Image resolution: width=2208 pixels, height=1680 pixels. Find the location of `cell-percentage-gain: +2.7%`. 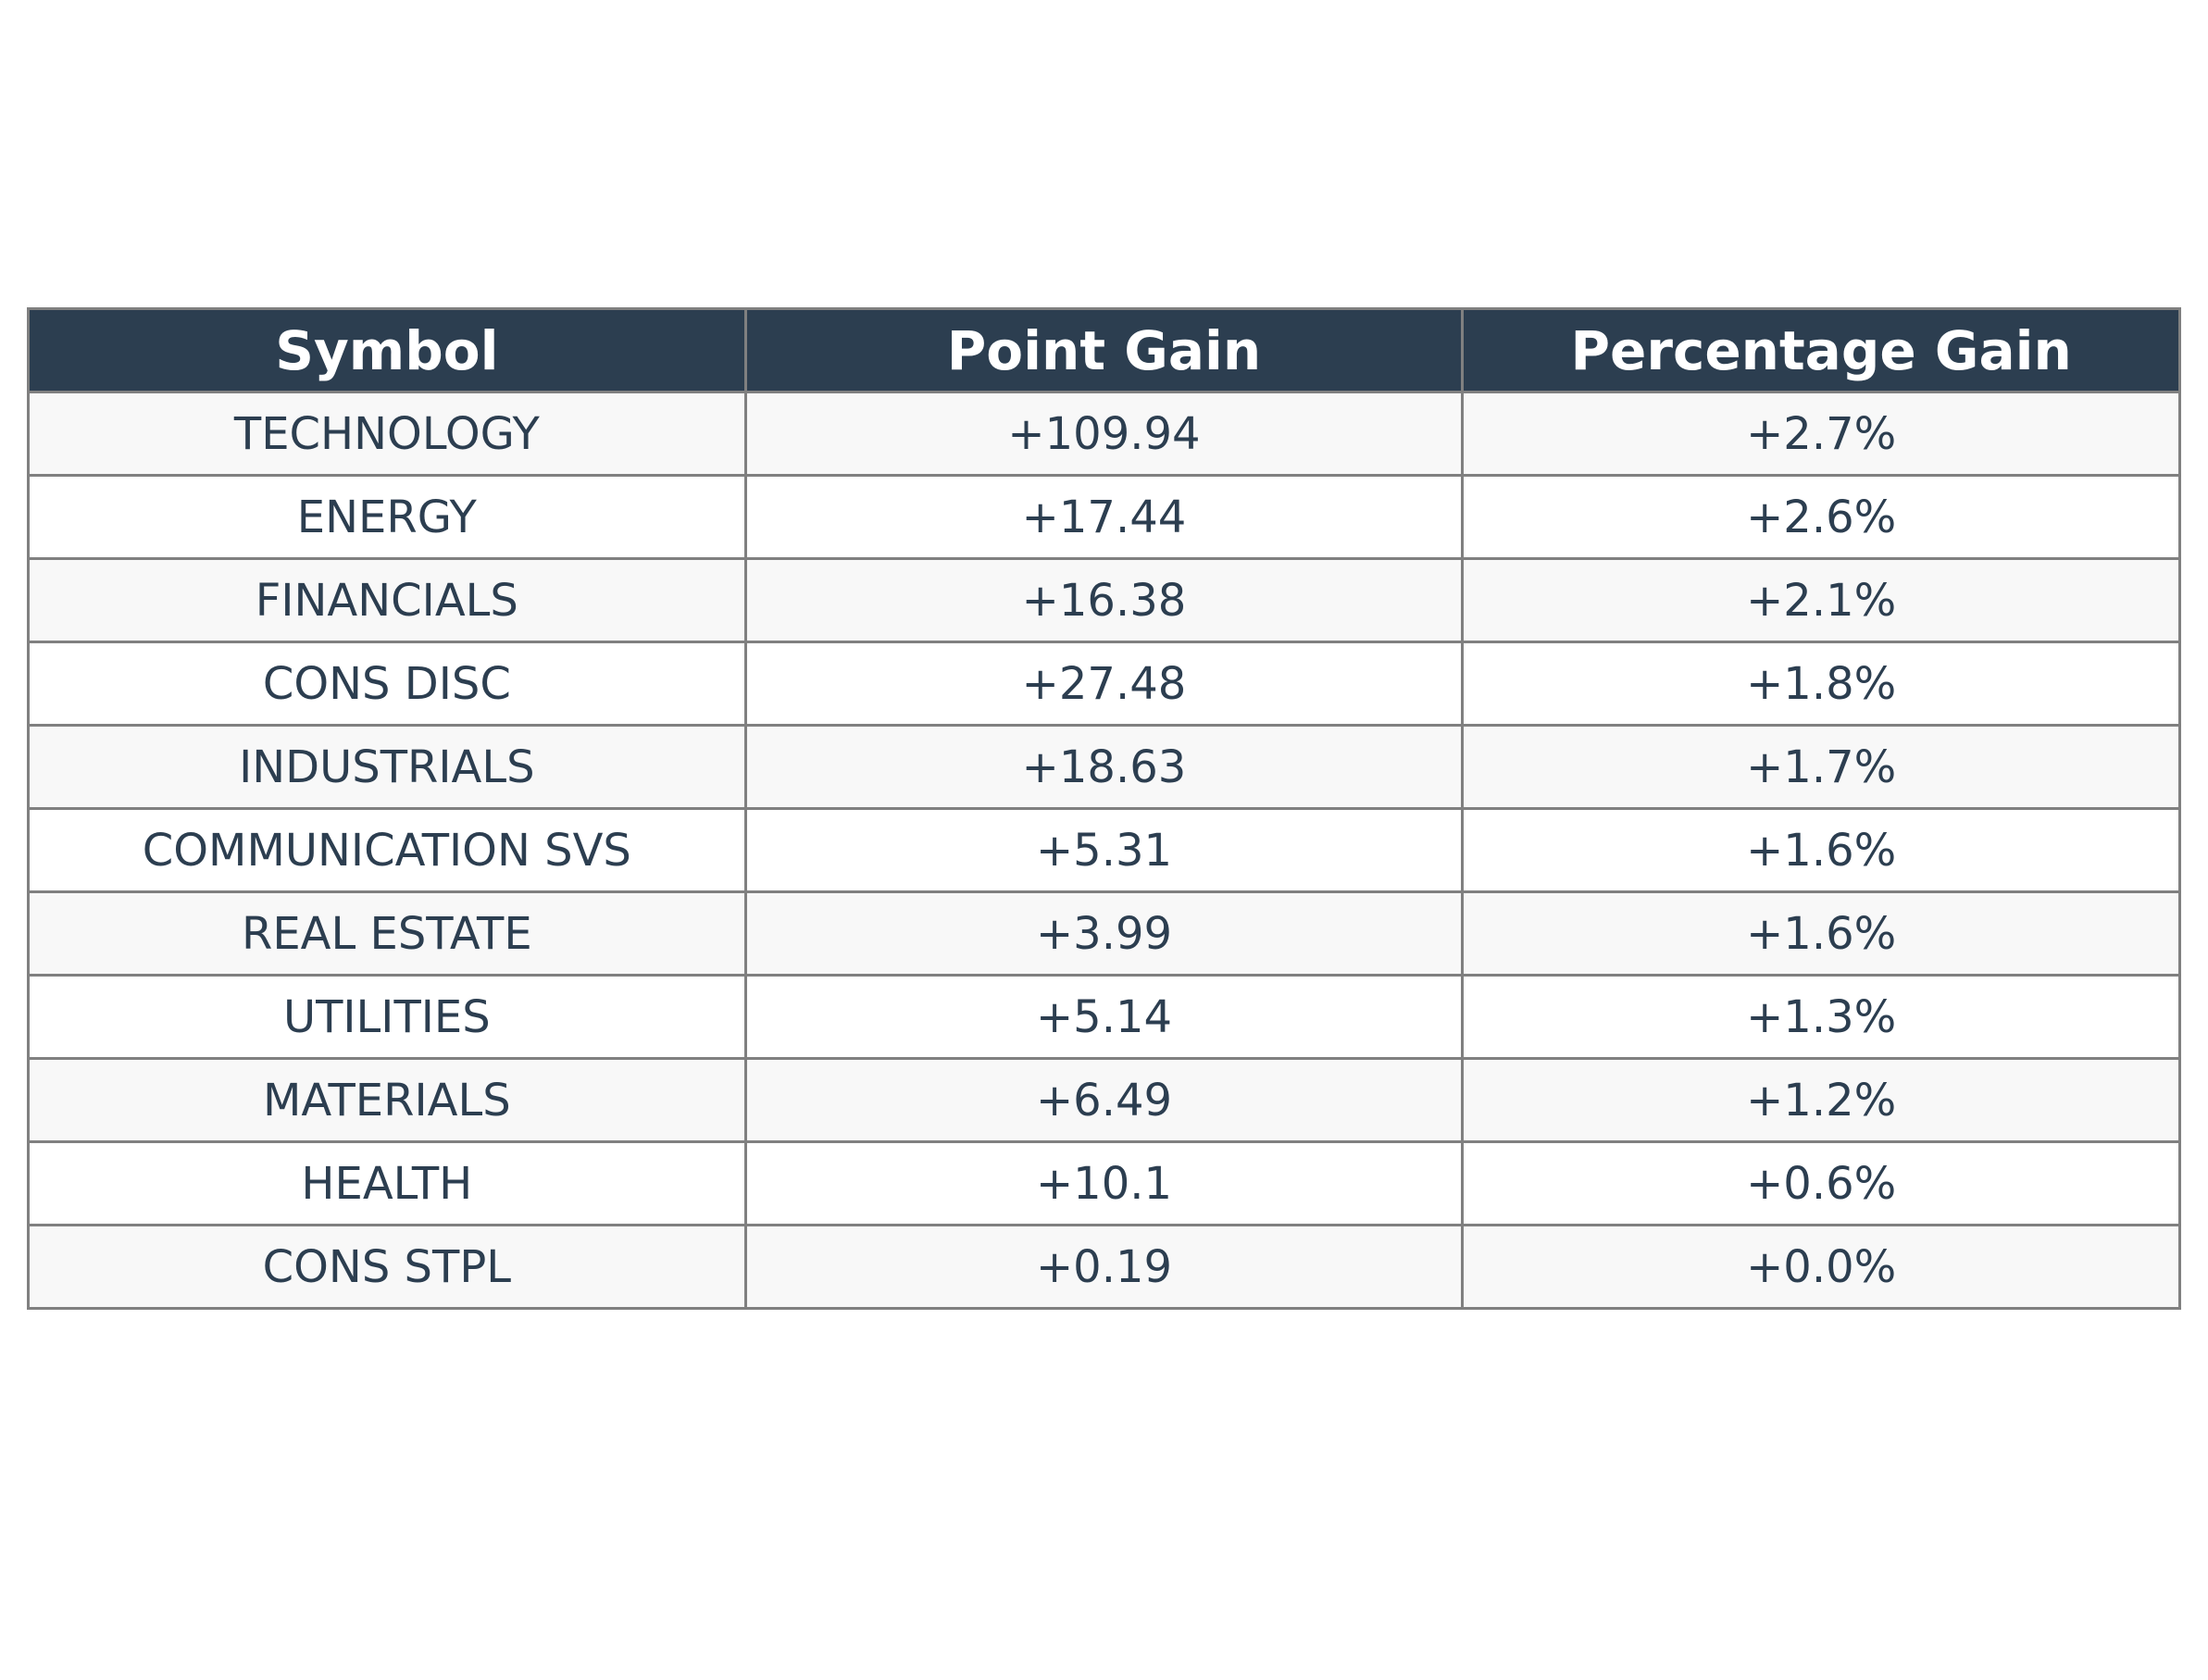

cell-percentage-gain: +2.7% is located at coordinates (1821, 434).